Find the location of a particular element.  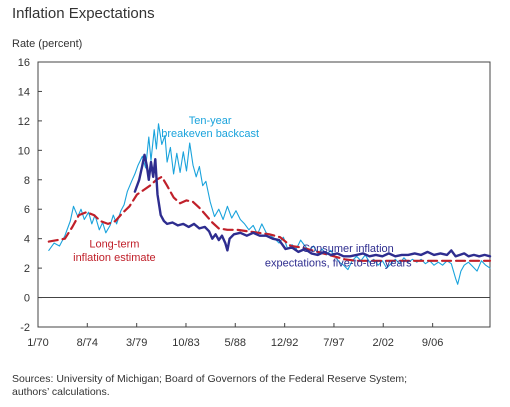

x-tick-label: 9/06 is located at coordinates (432, 343).